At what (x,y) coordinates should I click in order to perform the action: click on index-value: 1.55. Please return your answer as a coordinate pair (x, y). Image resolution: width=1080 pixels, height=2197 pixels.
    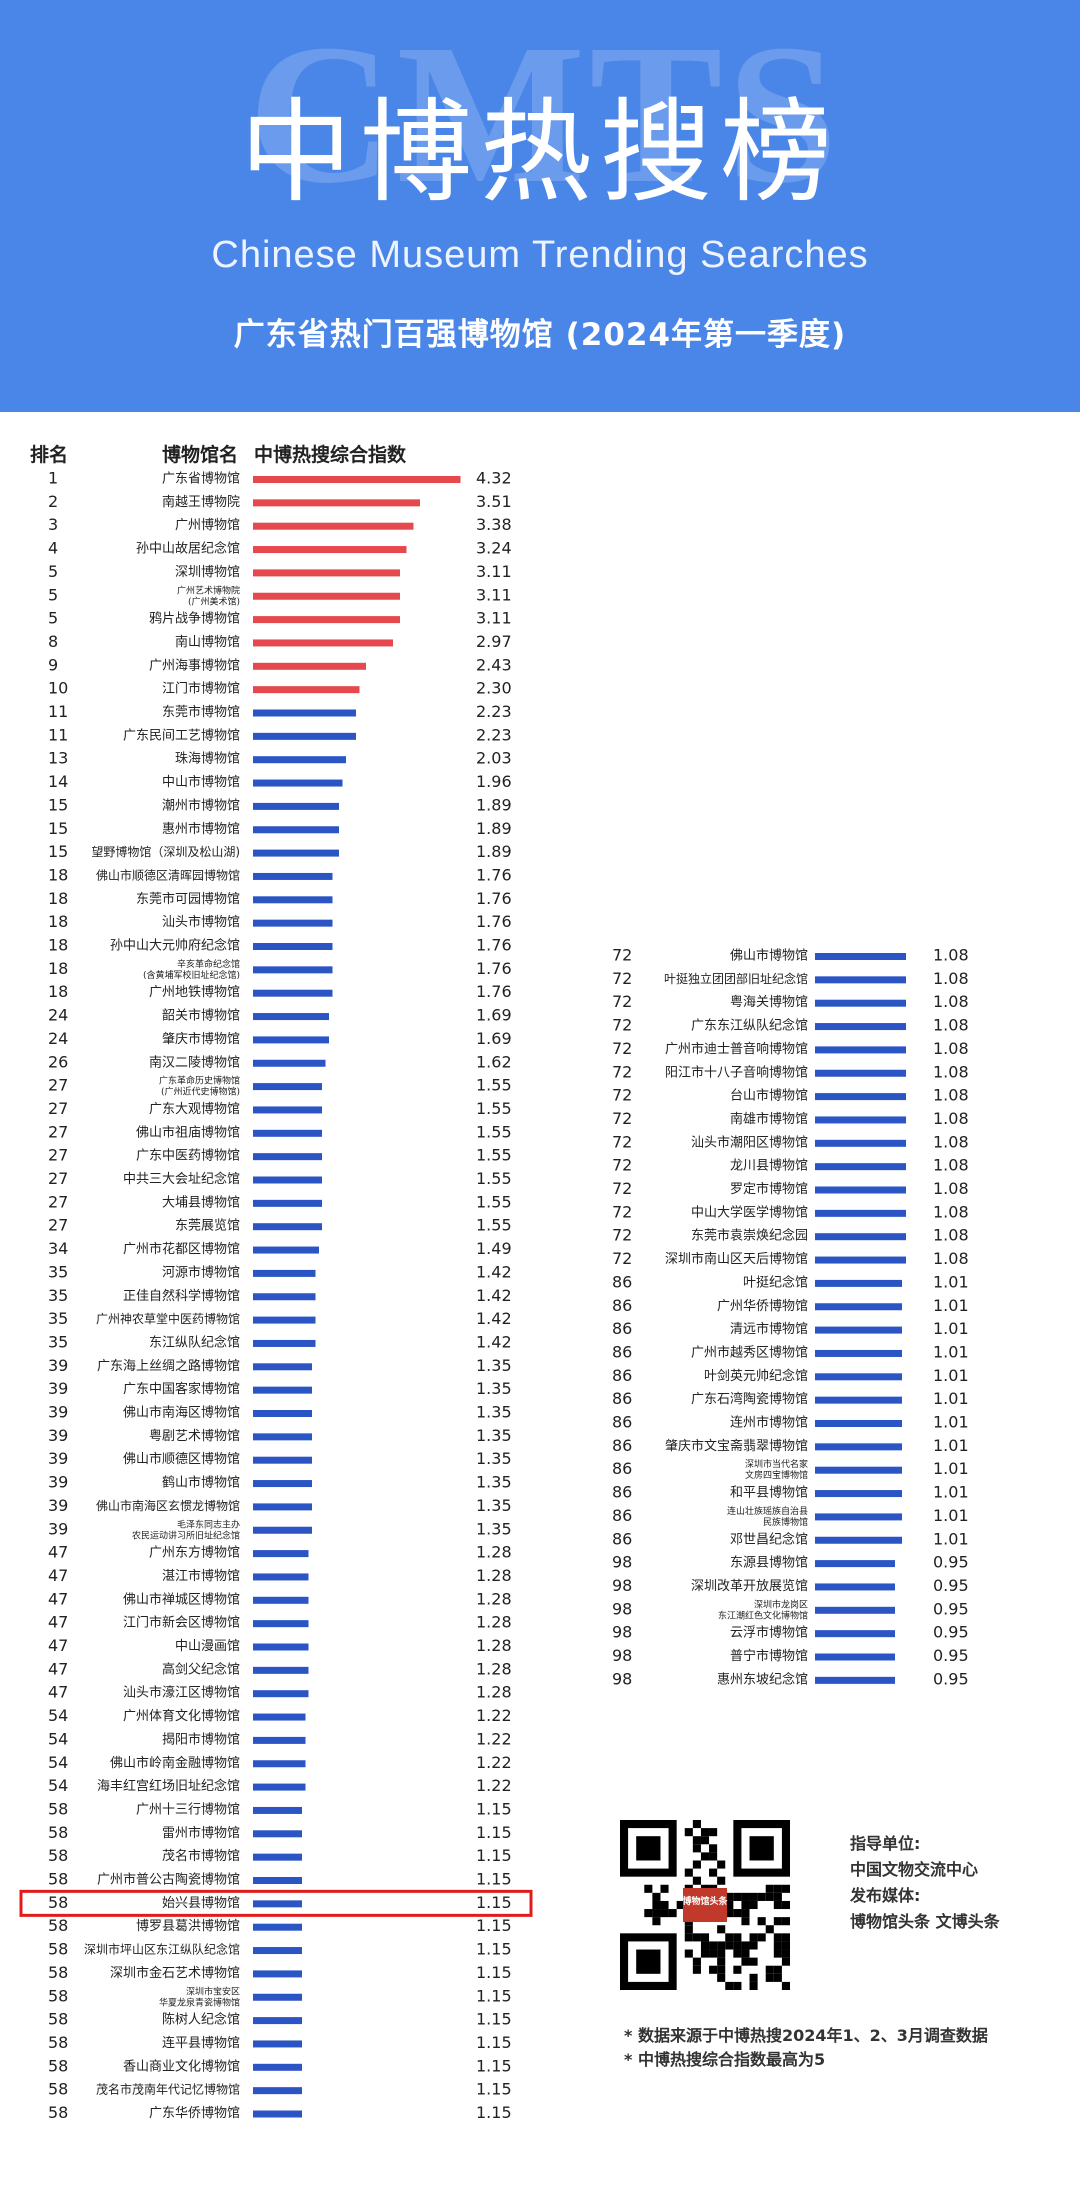
    Looking at the image, I should click on (494, 1108).